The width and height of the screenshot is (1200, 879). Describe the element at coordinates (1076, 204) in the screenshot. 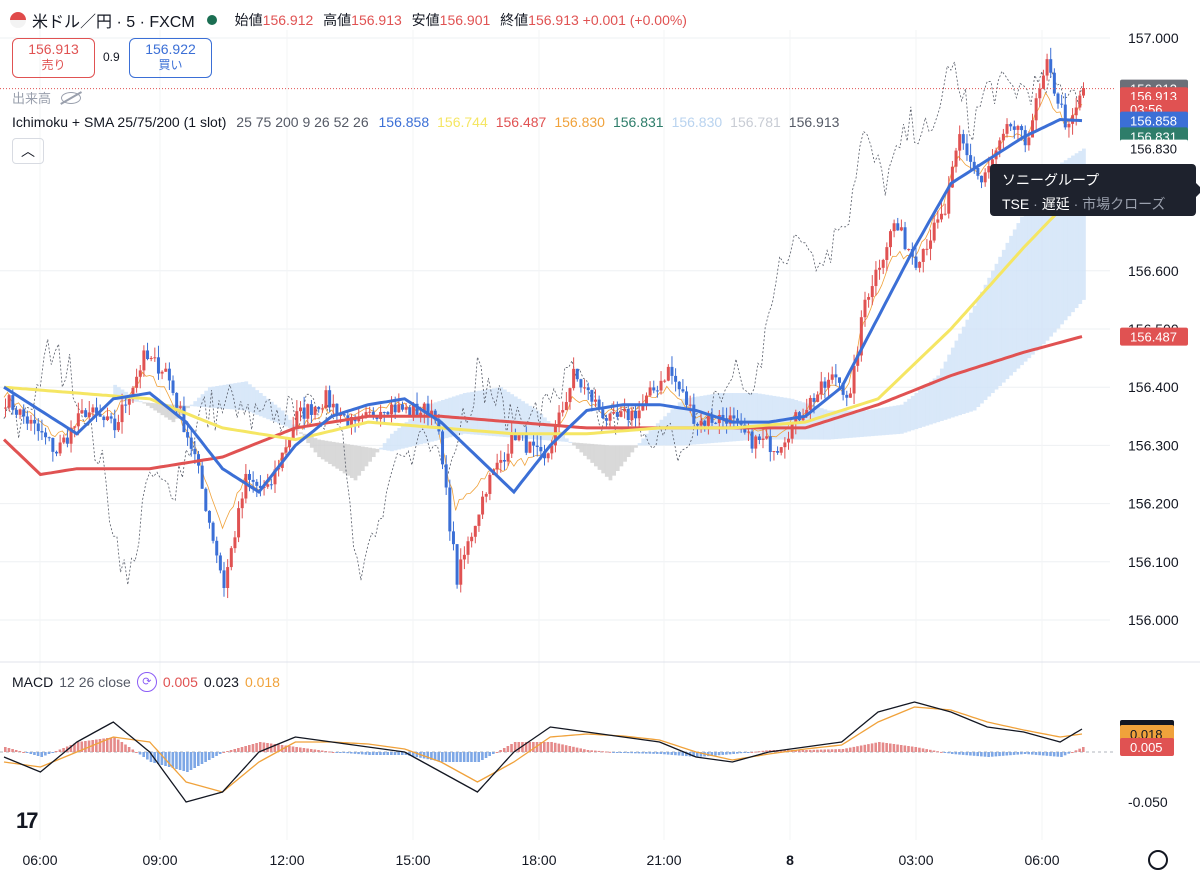

I see `tooltip-sep: ·` at that location.